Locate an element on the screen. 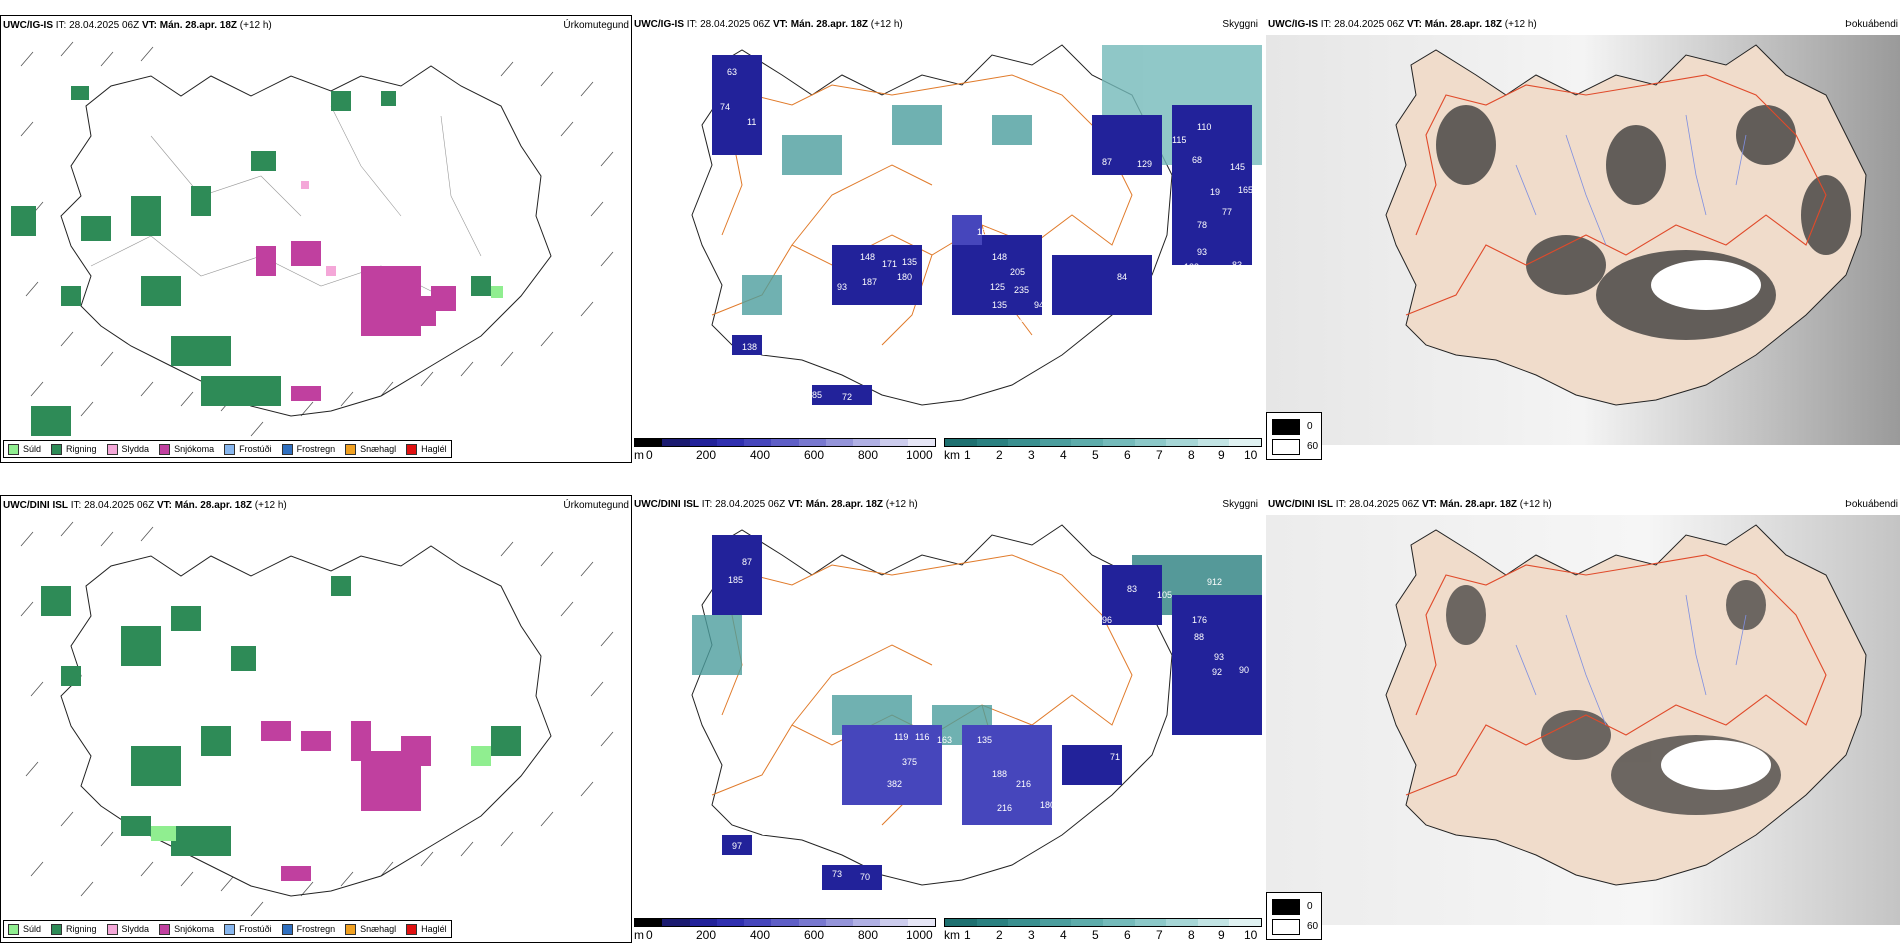 The image size is (1900, 950). cloud-base-value: 116 is located at coordinates (922, 737).